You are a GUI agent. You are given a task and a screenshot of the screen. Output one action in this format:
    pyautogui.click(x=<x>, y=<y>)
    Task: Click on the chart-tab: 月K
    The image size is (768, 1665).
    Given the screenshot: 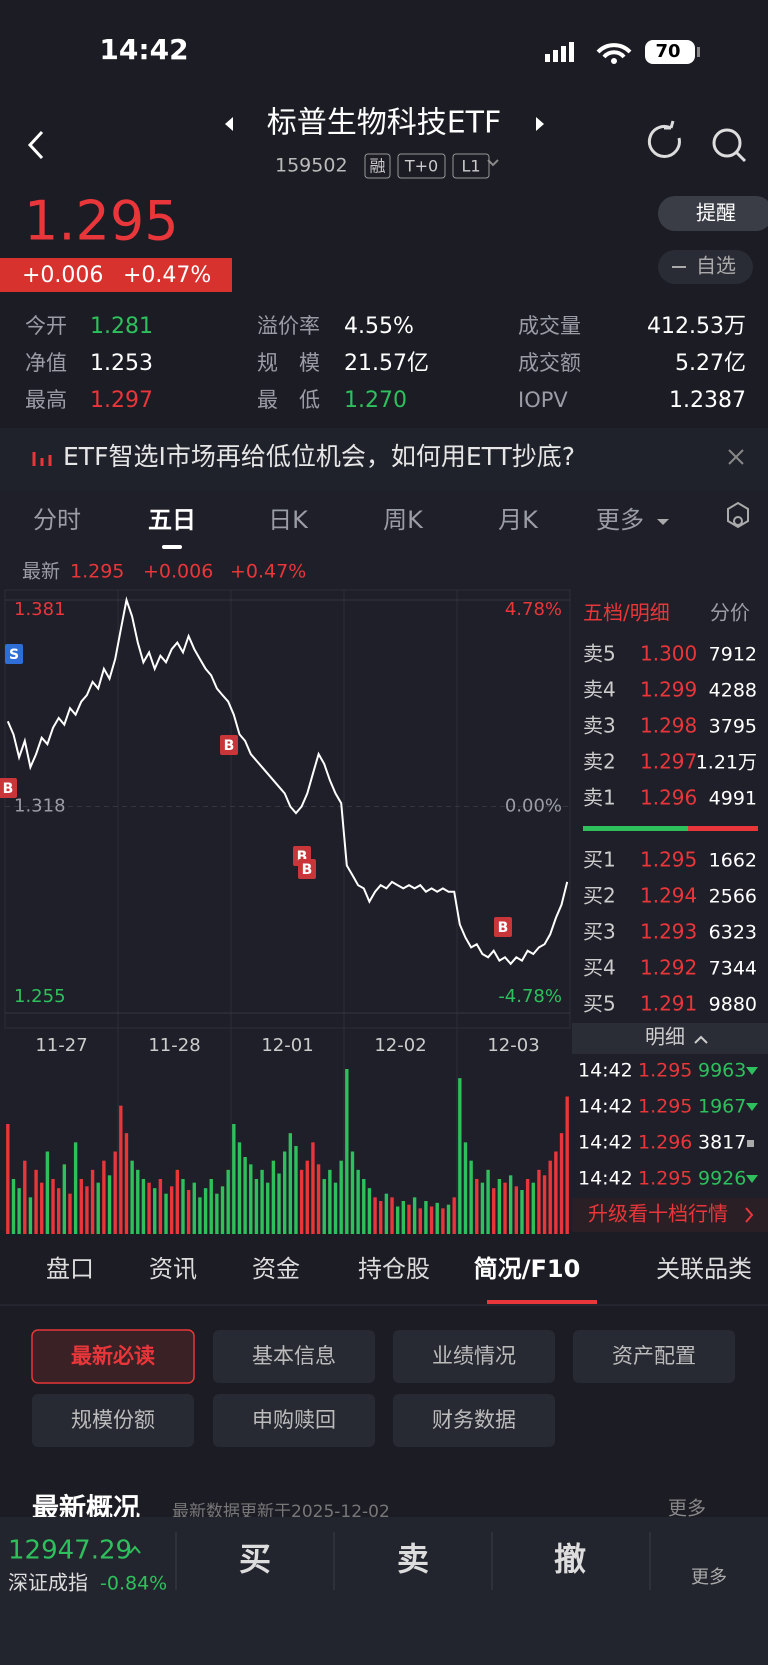 What is the action you would take?
    pyautogui.click(x=518, y=520)
    